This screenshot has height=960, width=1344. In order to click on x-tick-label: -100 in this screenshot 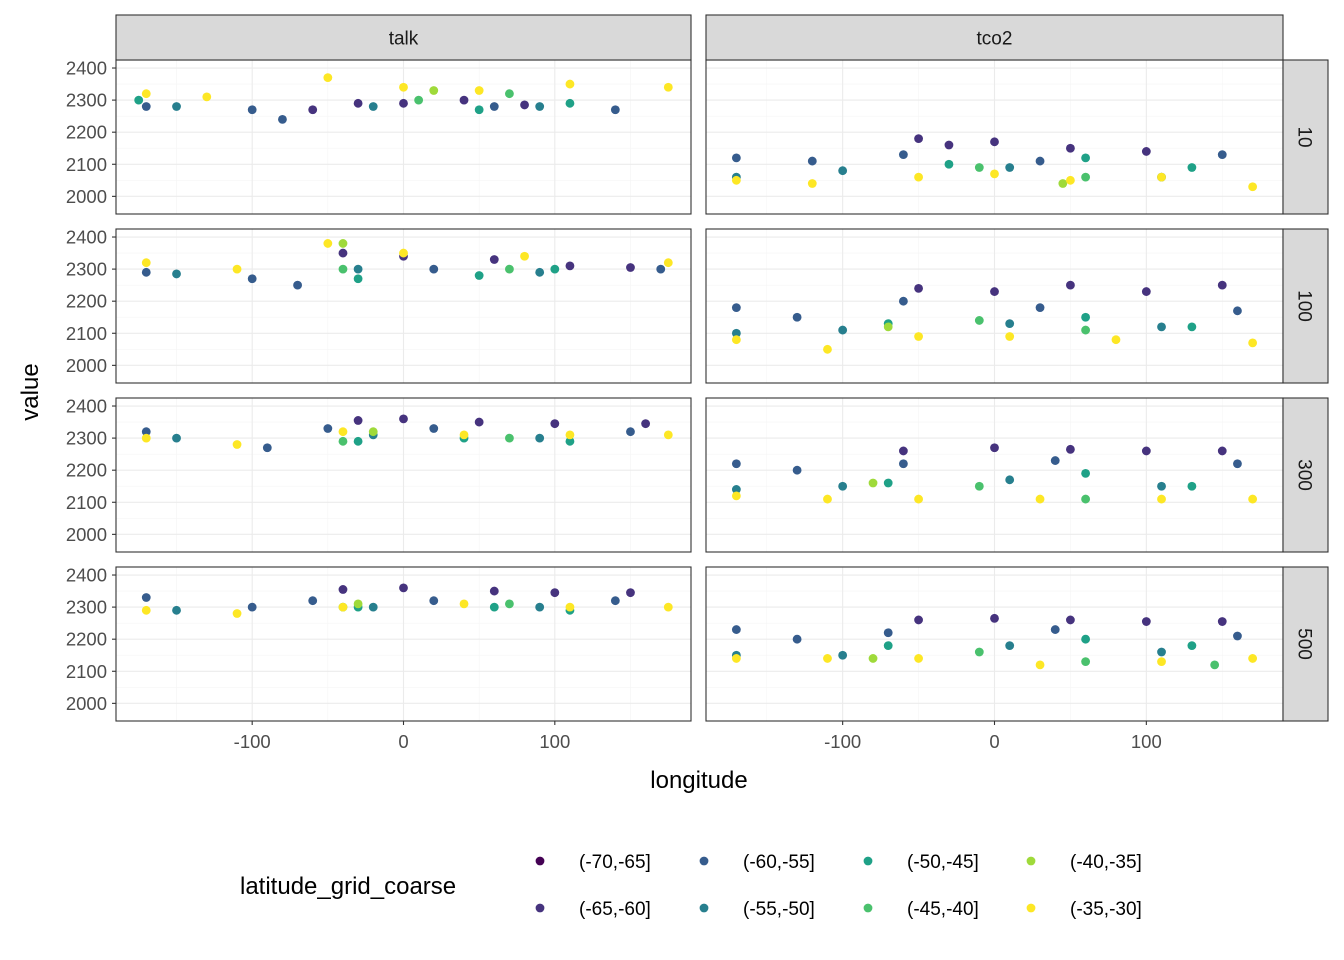, I will do `click(842, 741)`.